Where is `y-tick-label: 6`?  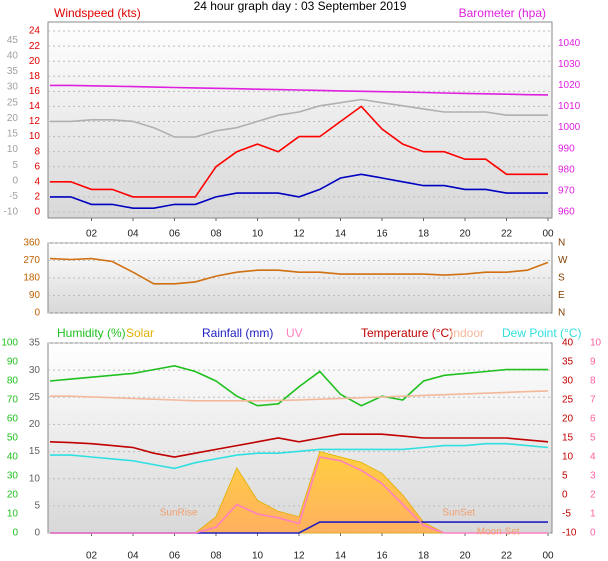 y-tick-label: 6 is located at coordinates (37, 166).